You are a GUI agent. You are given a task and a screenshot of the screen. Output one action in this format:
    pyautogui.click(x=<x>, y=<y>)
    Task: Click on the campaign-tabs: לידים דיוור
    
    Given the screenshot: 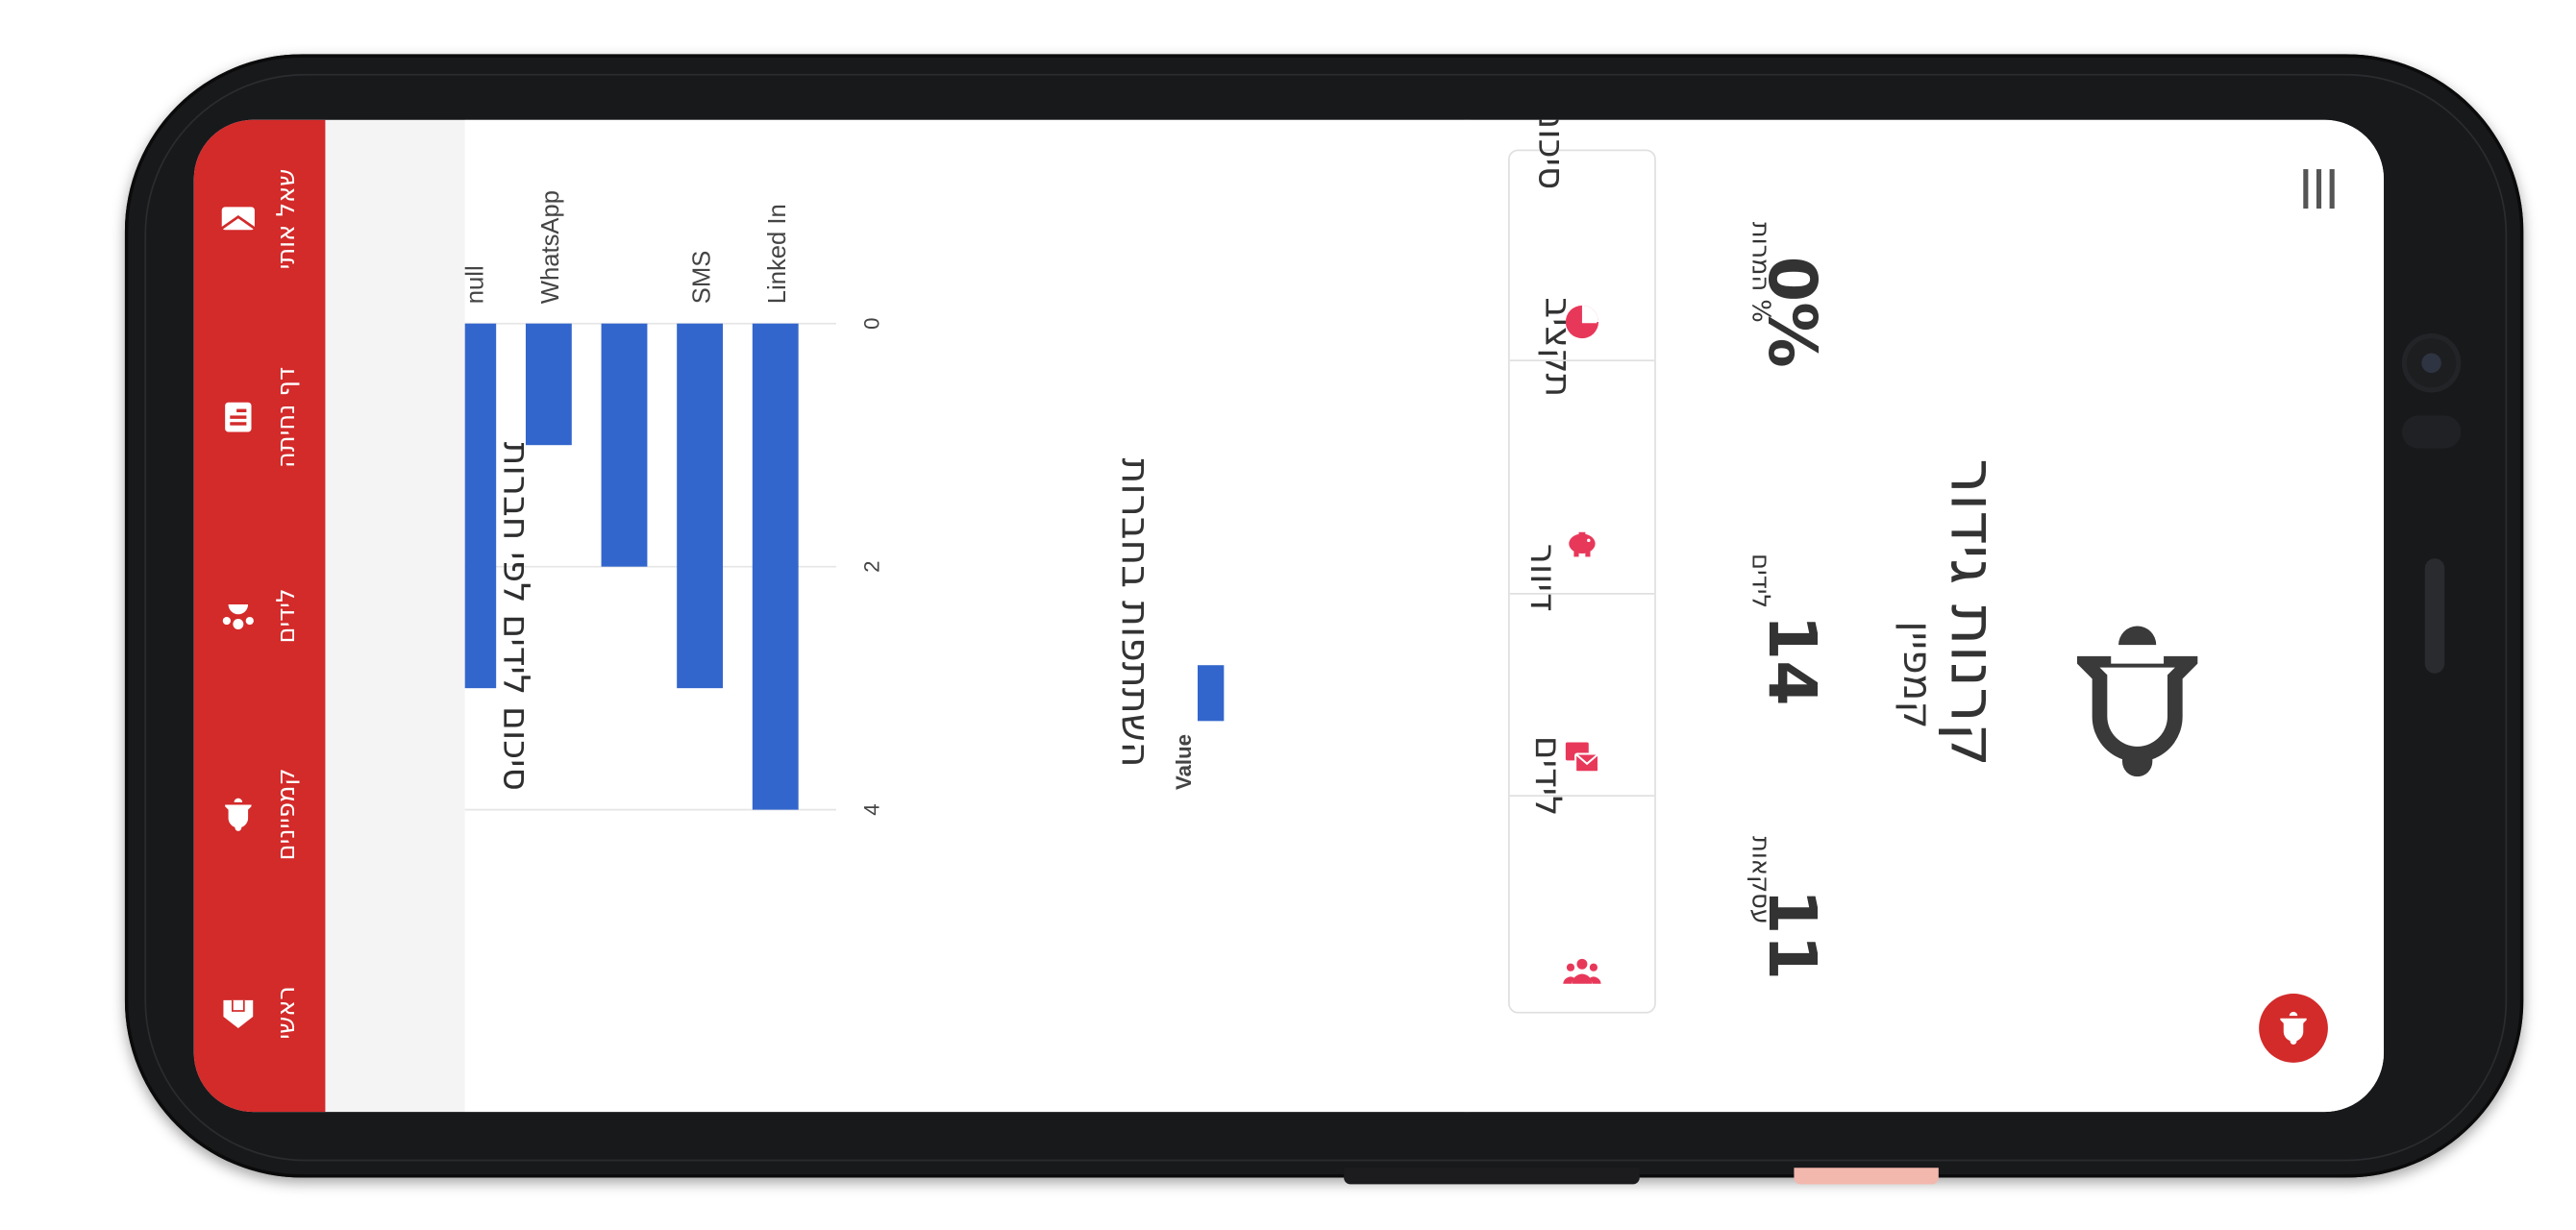 What is the action you would take?
    pyautogui.click(x=1582, y=567)
    